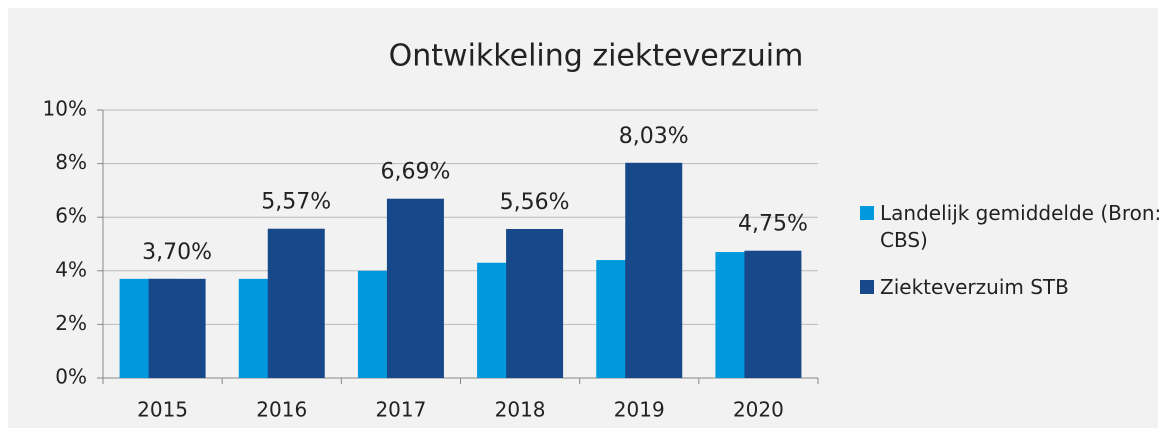 The image size is (1166, 436). What do you see at coordinates (520, 410) in the screenshot?
I see `x-tick-label: 2018` at bounding box center [520, 410].